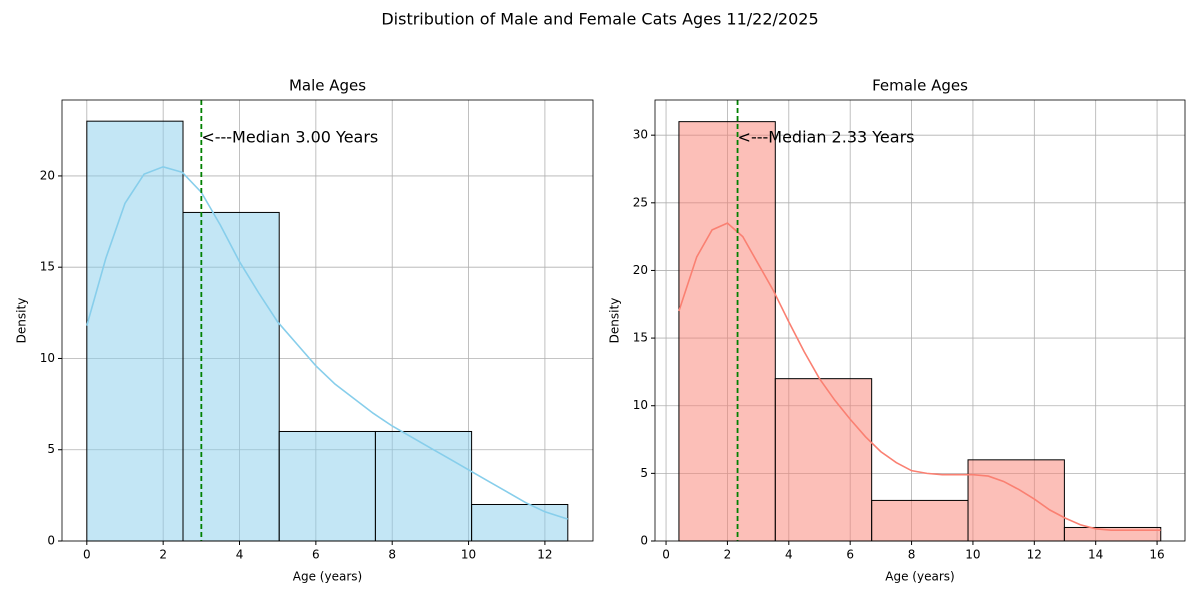 The height and width of the screenshot is (600, 1200). Describe the element at coordinates (1156, 555) in the screenshot. I see `x-tick-label: 16` at that location.